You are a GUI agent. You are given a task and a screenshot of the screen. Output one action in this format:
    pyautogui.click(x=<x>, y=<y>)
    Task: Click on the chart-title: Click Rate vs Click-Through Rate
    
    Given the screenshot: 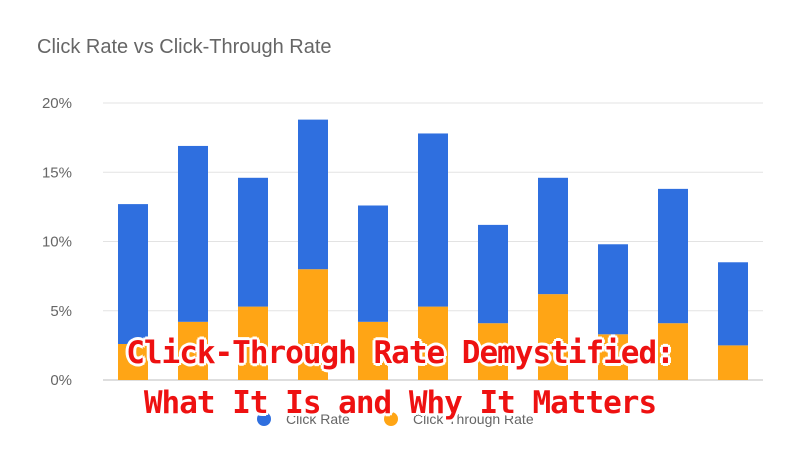 What is the action you would take?
    pyautogui.click(x=184, y=47)
    